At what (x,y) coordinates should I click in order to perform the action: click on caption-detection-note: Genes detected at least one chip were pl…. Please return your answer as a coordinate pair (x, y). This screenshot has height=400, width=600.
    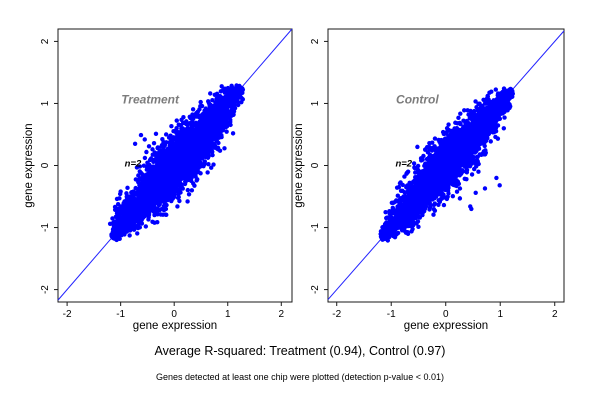
    Looking at the image, I should click on (300, 377).